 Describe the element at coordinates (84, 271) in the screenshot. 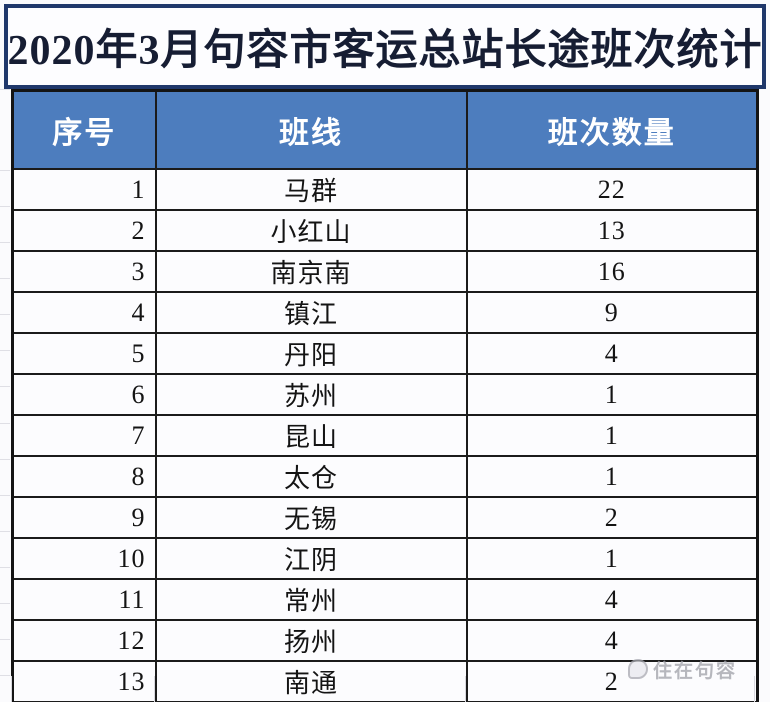

I see `cell-index: 3` at that location.